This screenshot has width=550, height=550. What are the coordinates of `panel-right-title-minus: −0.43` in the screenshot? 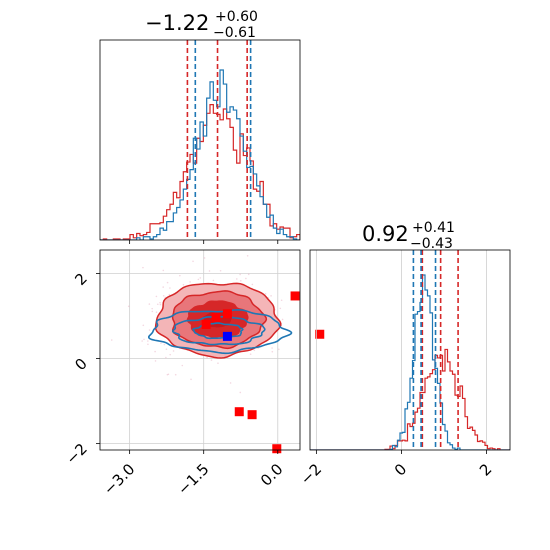 It's located at (431, 244).